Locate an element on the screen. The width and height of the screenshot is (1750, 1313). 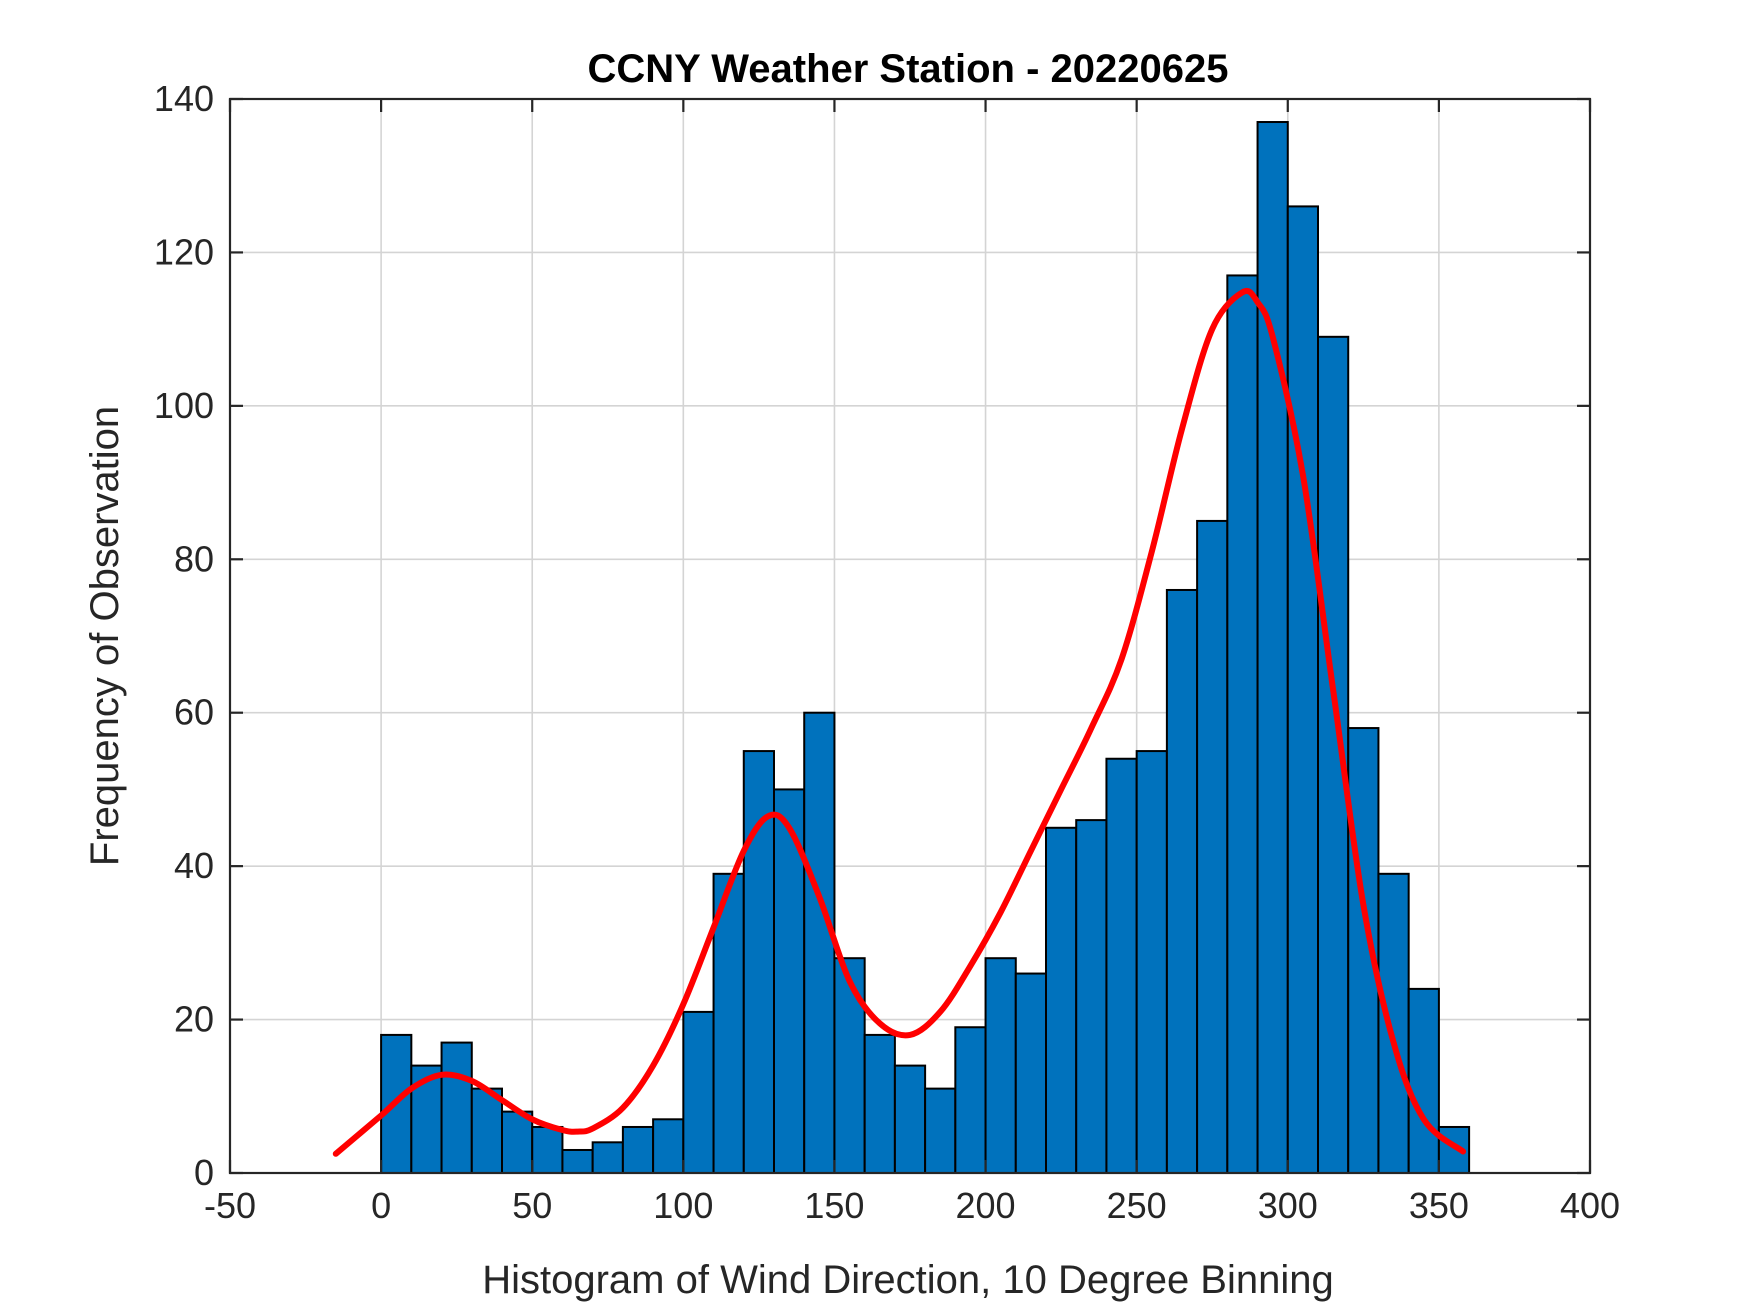
x-tick-label: 50 is located at coordinates (532, 1205).